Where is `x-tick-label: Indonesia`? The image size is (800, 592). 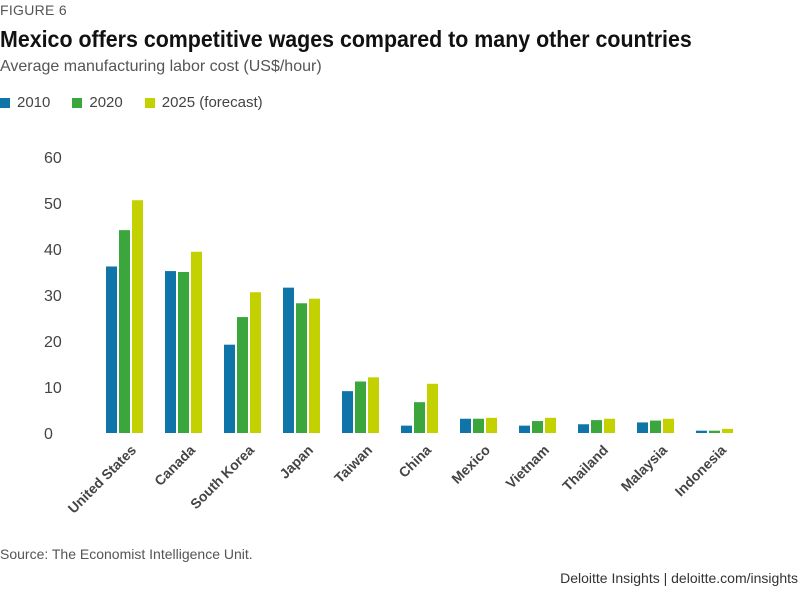 x-tick-label: Indonesia is located at coordinates (701, 471).